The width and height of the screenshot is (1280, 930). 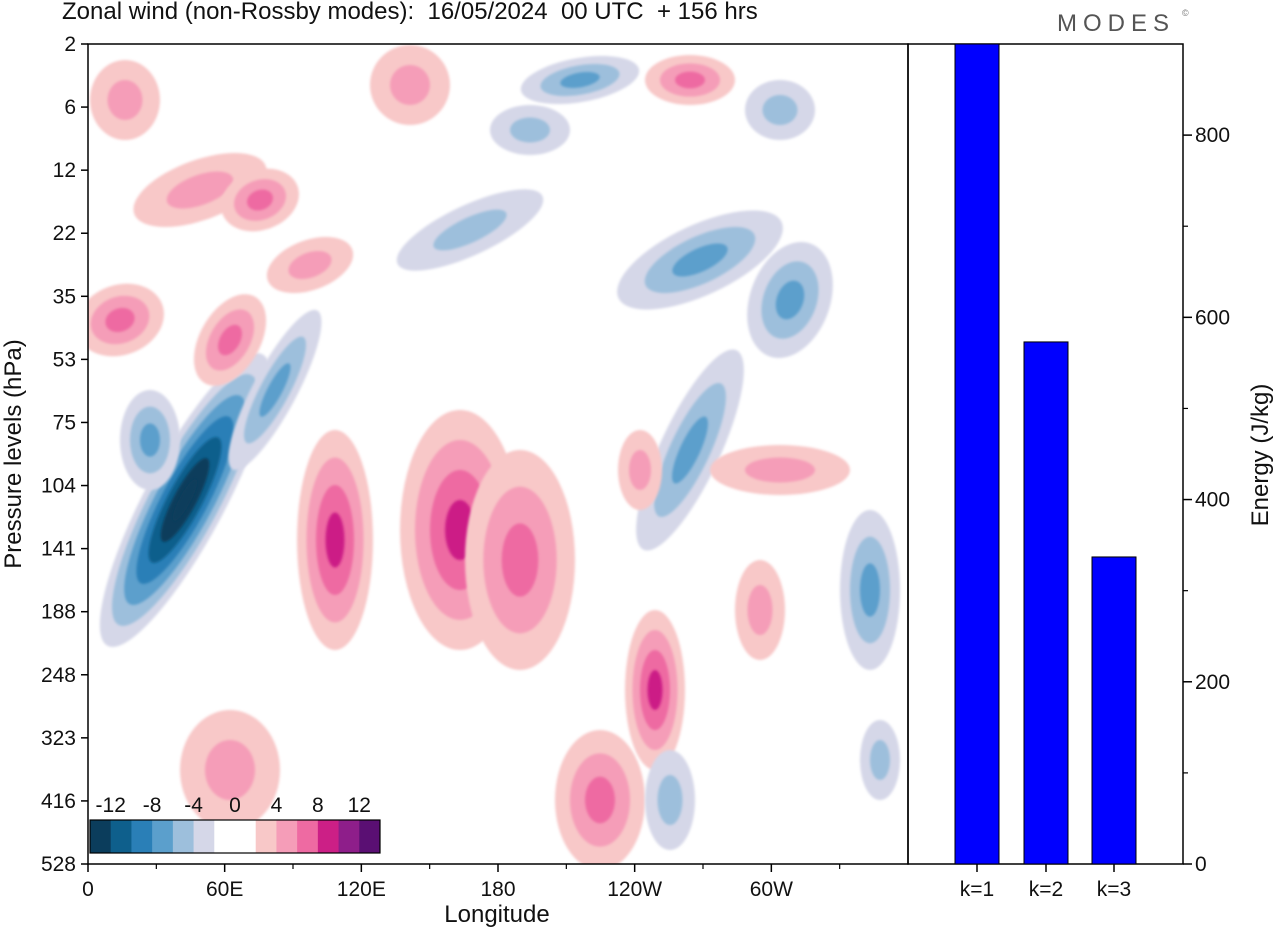 What do you see at coordinates (497, 889) in the screenshot?
I see `x-tick-label: 180` at bounding box center [497, 889].